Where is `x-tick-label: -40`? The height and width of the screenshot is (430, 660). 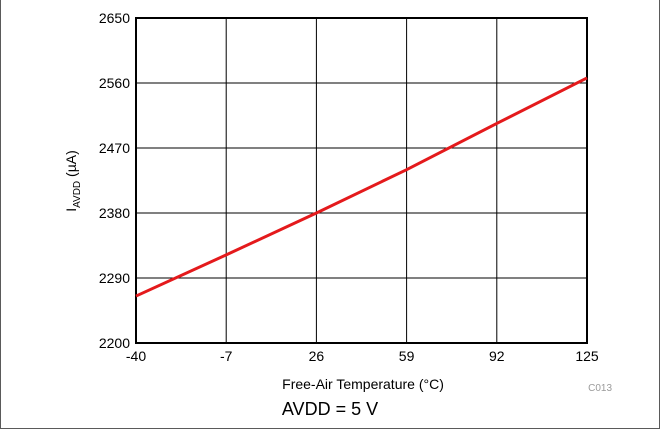
x-tick-label: -40 is located at coordinates (136, 356).